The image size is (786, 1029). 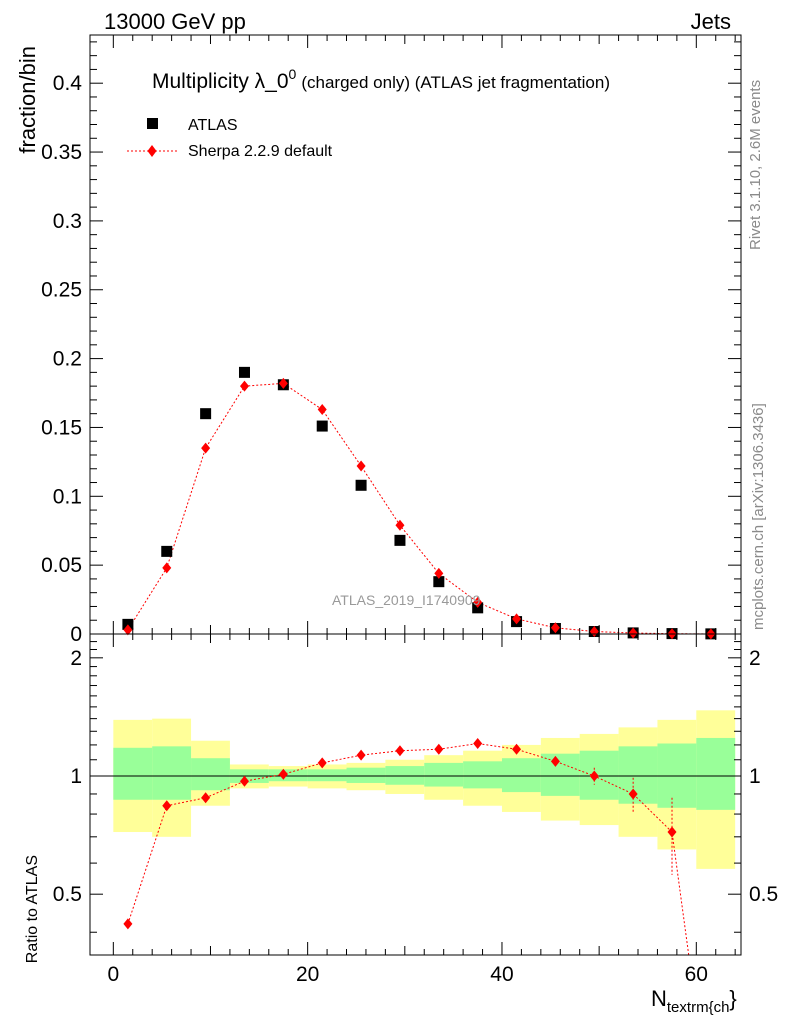 What do you see at coordinates (152, 123) in the screenshot?
I see `legend-atlas-marker` at bounding box center [152, 123].